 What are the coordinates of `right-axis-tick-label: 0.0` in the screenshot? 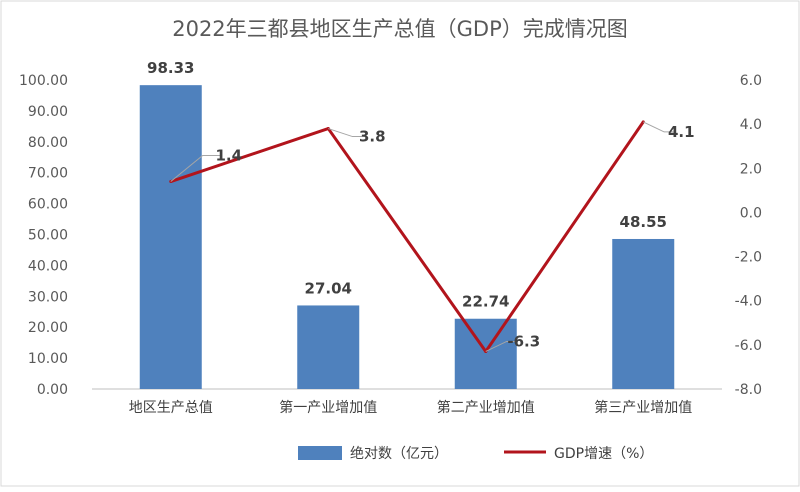 It's located at (751, 213).